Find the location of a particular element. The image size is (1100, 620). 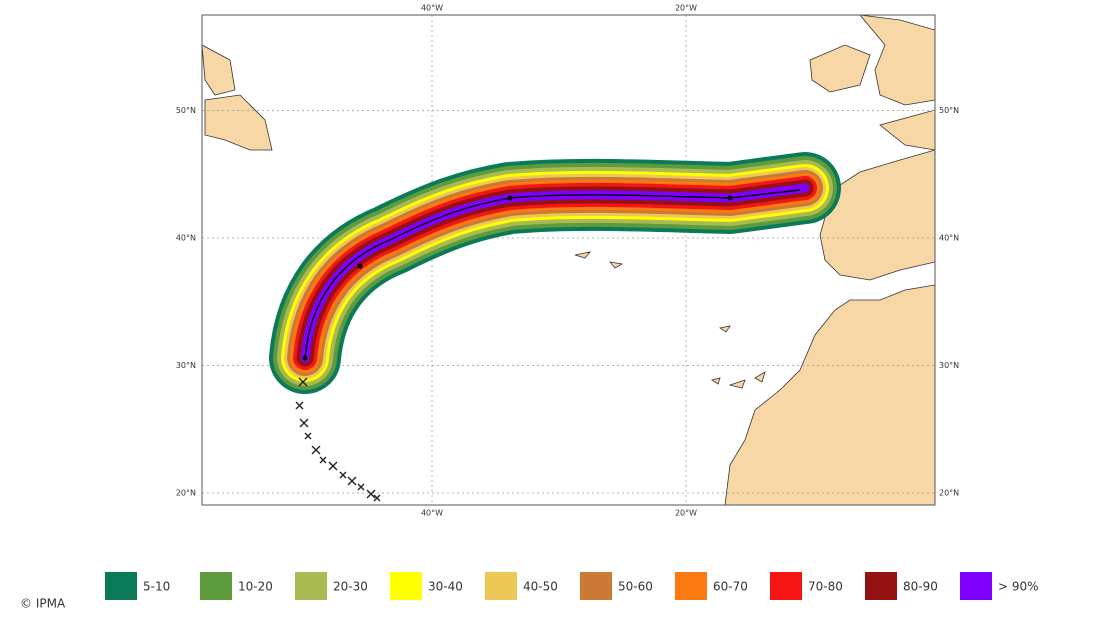

legend-label: 50-60 is located at coordinates (635, 587).